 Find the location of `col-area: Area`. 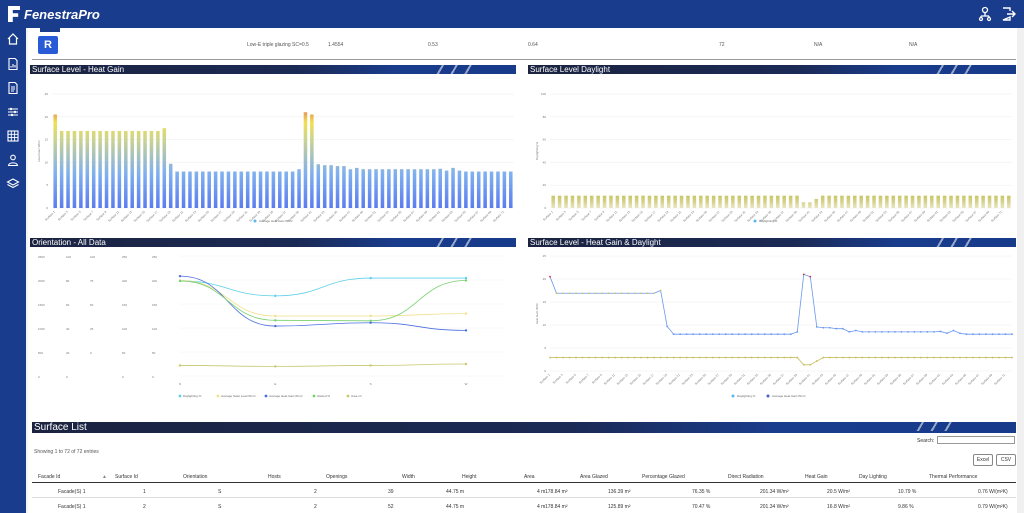

col-area: Area is located at coordinates (529, 477).